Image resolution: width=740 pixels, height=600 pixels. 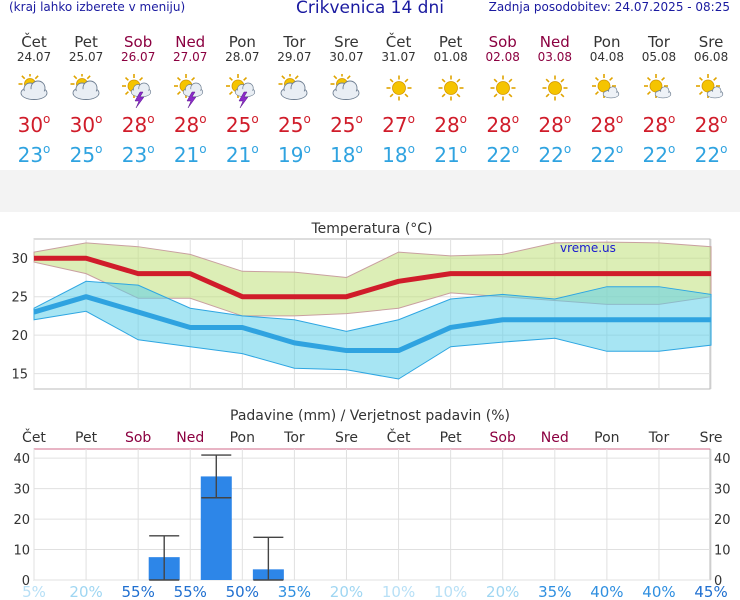 I want to click on day-date: 01.08, so click(x=450, y=57).